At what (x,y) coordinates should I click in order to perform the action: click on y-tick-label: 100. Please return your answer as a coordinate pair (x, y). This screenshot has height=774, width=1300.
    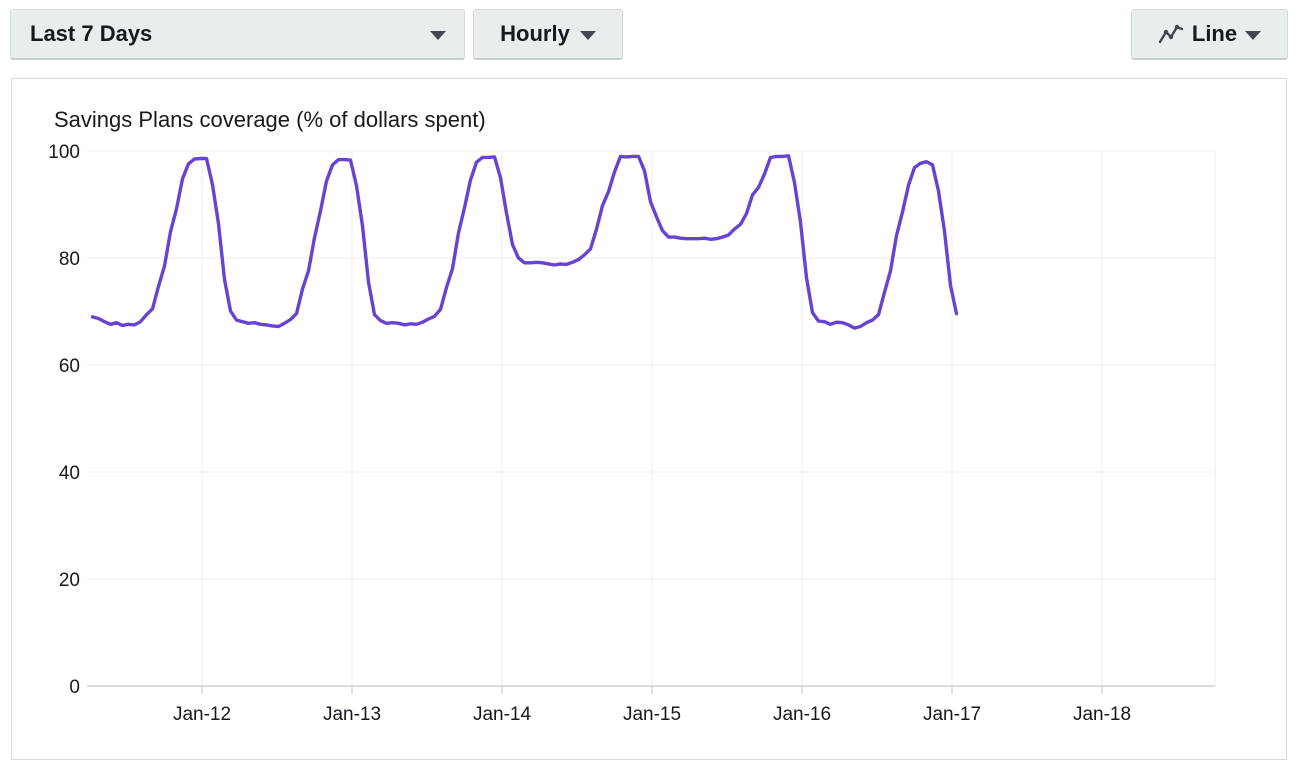
    Looking at the image, I should click on (64, 152).